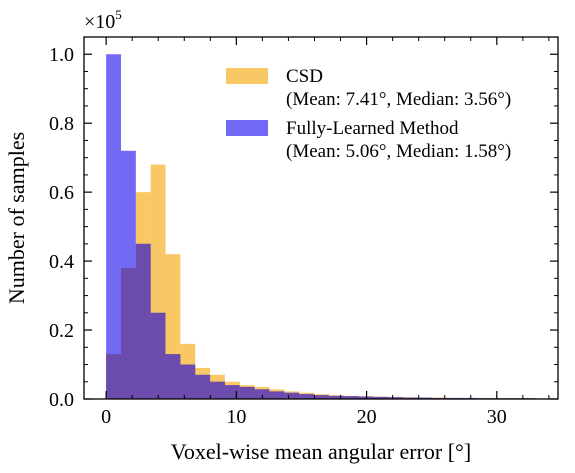  Describe the element at coordinates (61, 331) in the screenshot. I see `y-tick-label: 0.2` at that location.